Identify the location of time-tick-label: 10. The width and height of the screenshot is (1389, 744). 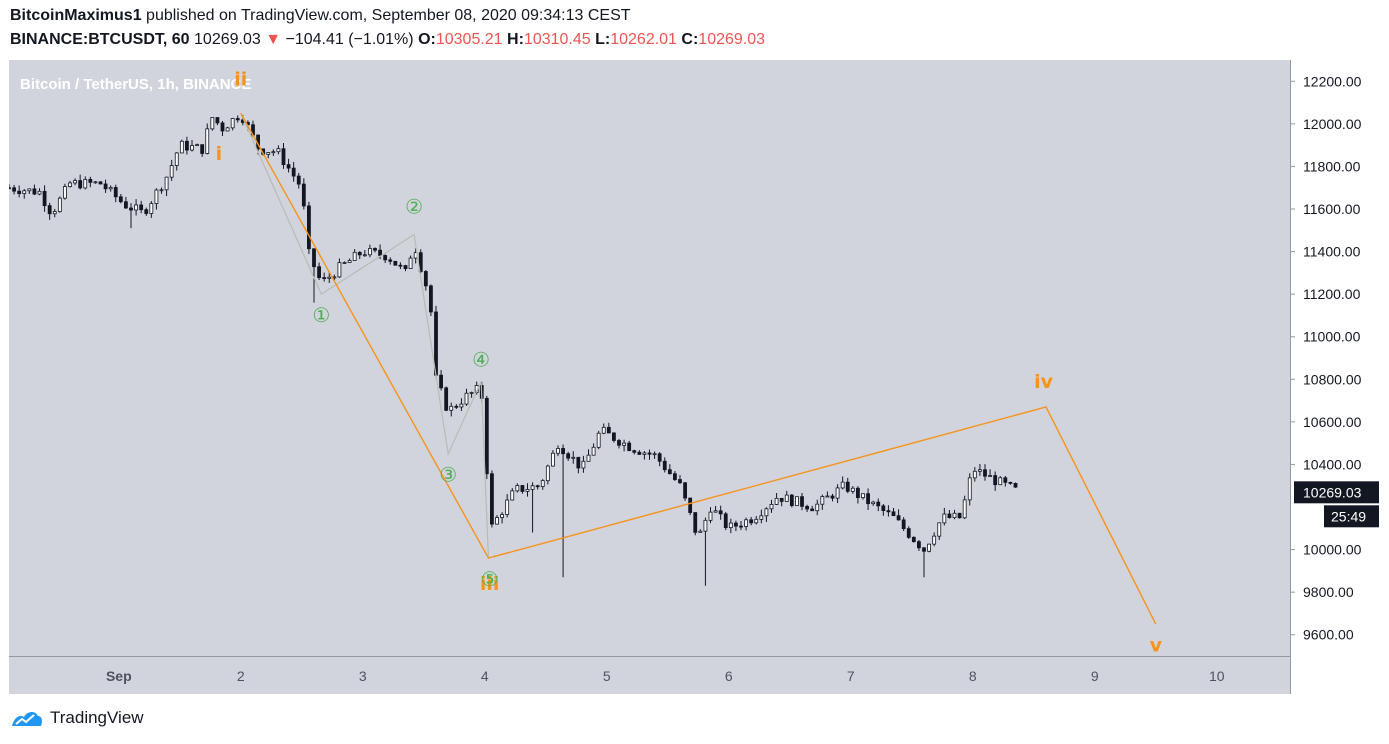
(1217, 676).